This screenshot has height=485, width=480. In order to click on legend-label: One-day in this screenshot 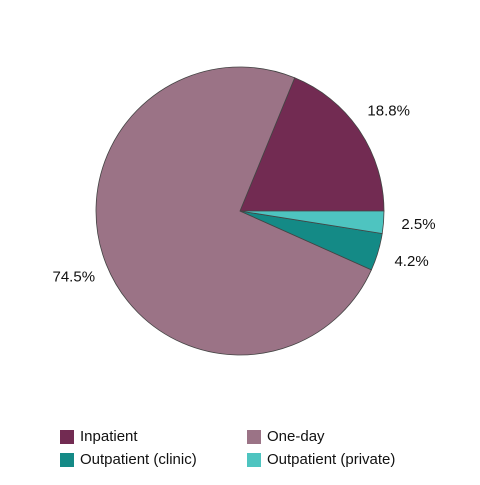, I will do `click(296, 436)`.